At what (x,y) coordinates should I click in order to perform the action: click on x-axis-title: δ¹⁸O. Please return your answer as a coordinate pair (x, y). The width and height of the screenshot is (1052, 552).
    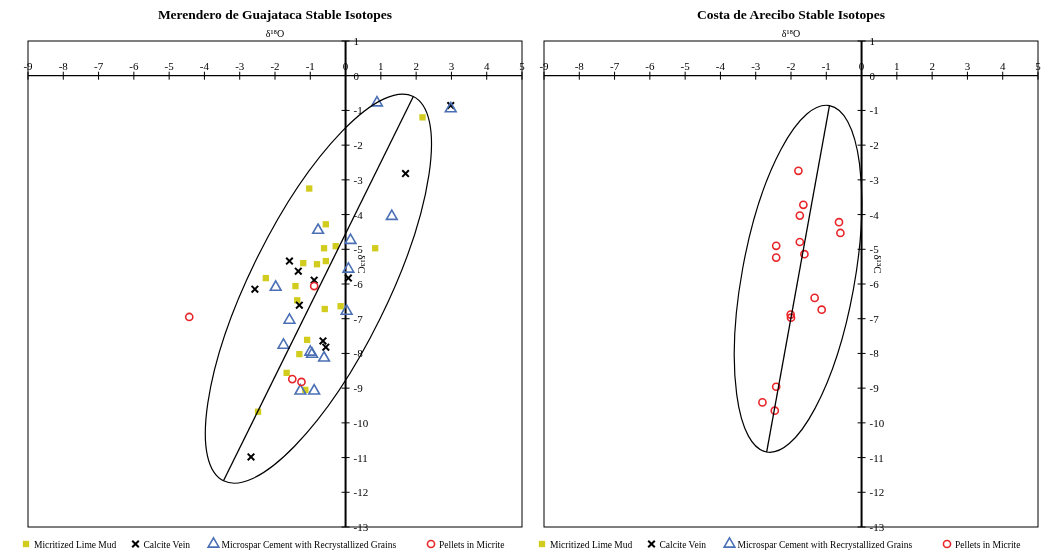
    Looking at the image, I should click on (275, 33).